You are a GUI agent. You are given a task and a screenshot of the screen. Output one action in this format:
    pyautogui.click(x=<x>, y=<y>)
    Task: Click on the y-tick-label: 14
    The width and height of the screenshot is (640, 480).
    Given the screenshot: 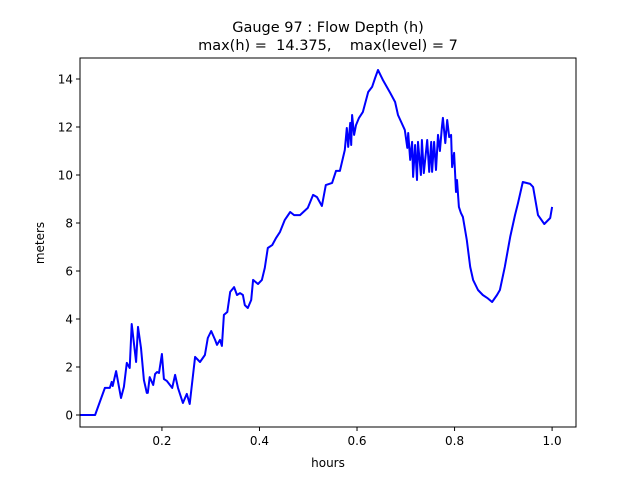 What is the action you would take?
    pyautogui.click(x=65, y=80)
    